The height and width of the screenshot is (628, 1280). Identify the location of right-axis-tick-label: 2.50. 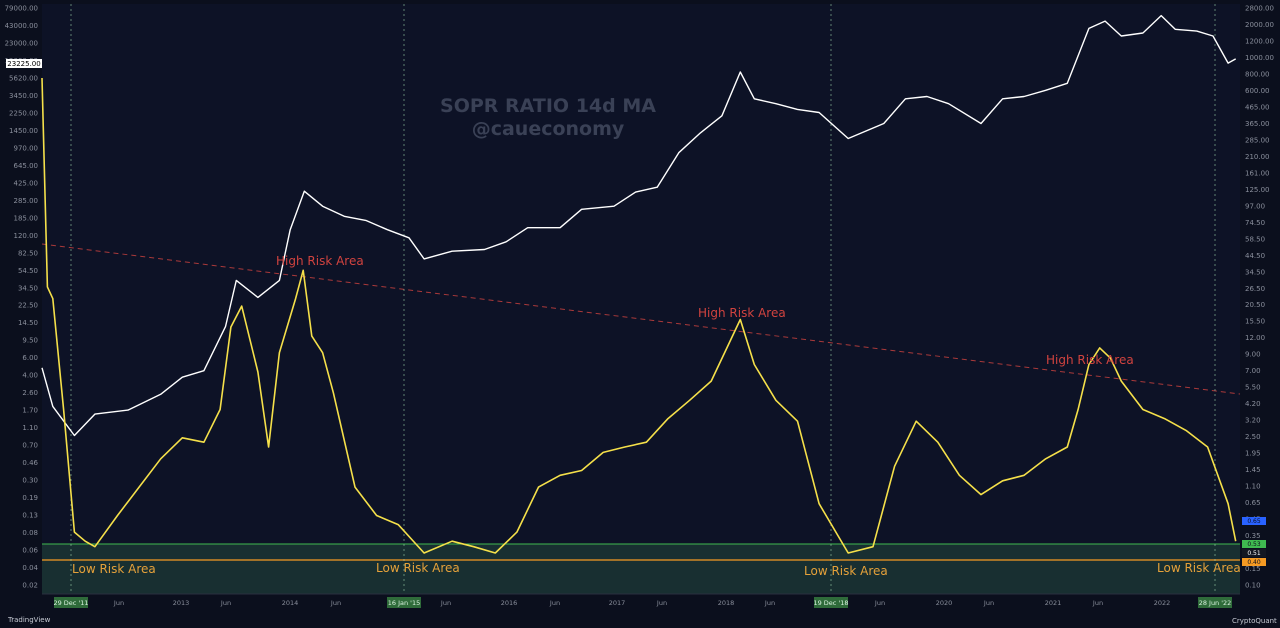
(1253, 437).